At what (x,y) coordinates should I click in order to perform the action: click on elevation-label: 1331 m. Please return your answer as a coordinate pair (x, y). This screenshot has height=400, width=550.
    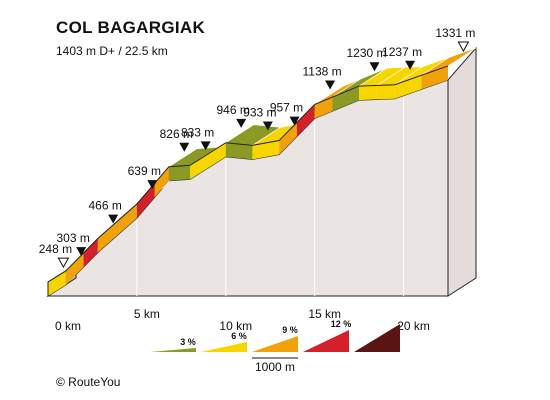
    Looking at the image, I should click on (455, 33).